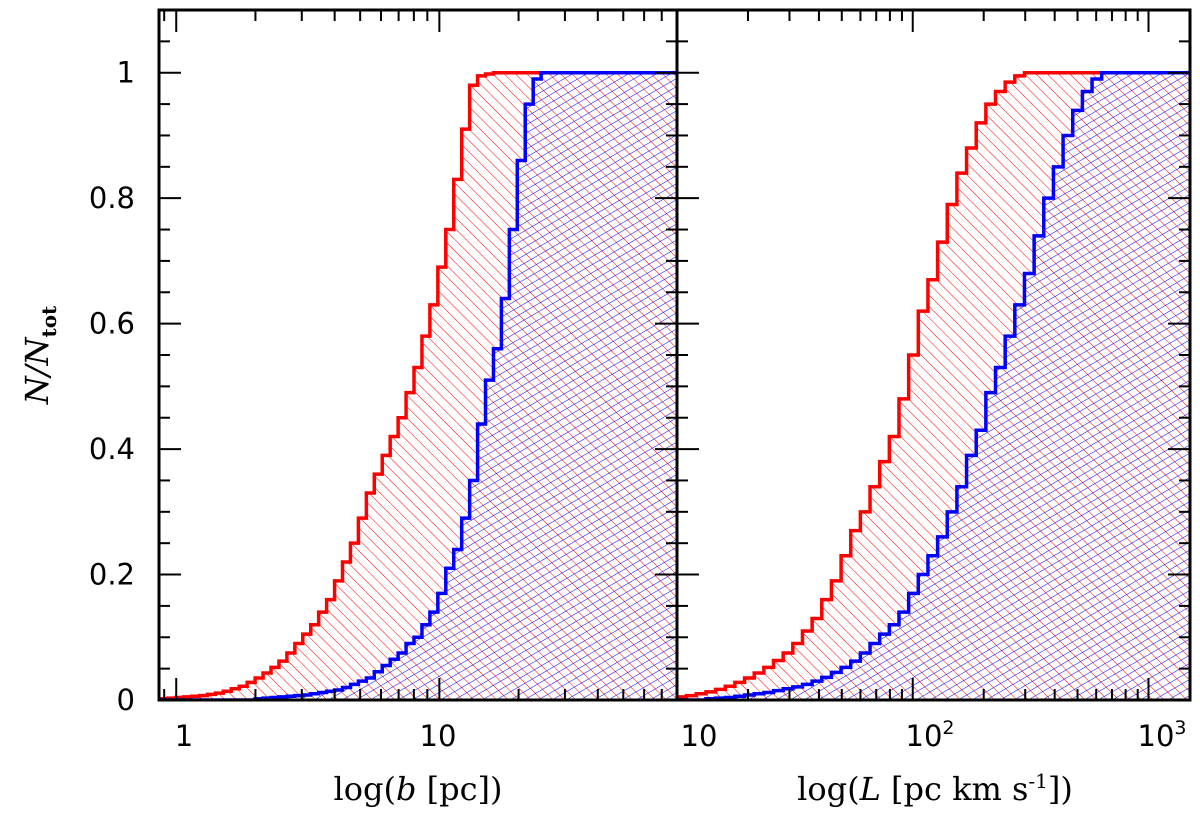 The height and width of the screenshot is (818, 1200). Describe the element at coordinates (112, 386) in the screenshot. I see `y-tick-labels: 0 0.2 0.4 0.6 0.8 1` at that location.